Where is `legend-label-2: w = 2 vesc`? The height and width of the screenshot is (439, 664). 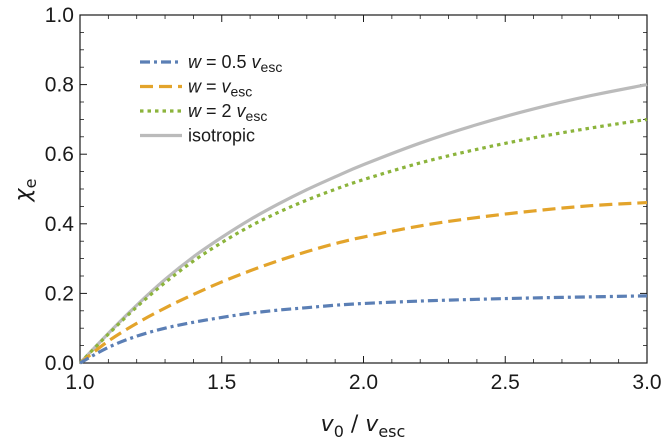 legend-label-2: w = 2 vesc is located at coordinates (227, 112).